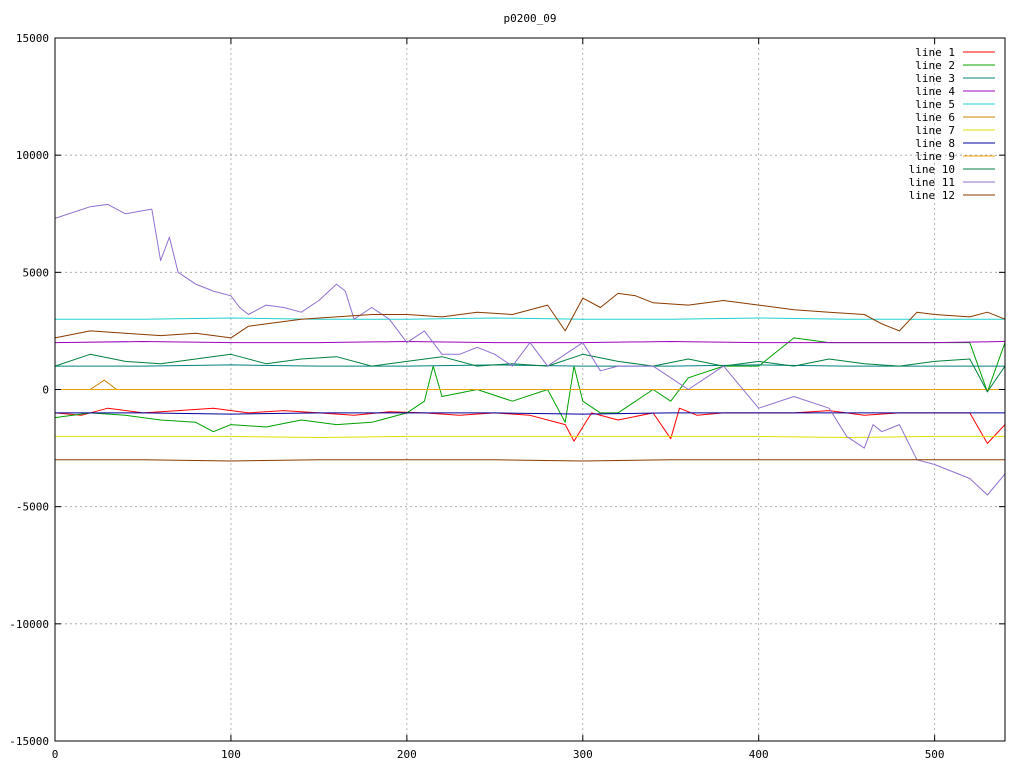 This screenshot has height=768, width=1024. Describe the element at coordinates (935, 156) in the screenshot. I see `legend-label: line 9` at that location.